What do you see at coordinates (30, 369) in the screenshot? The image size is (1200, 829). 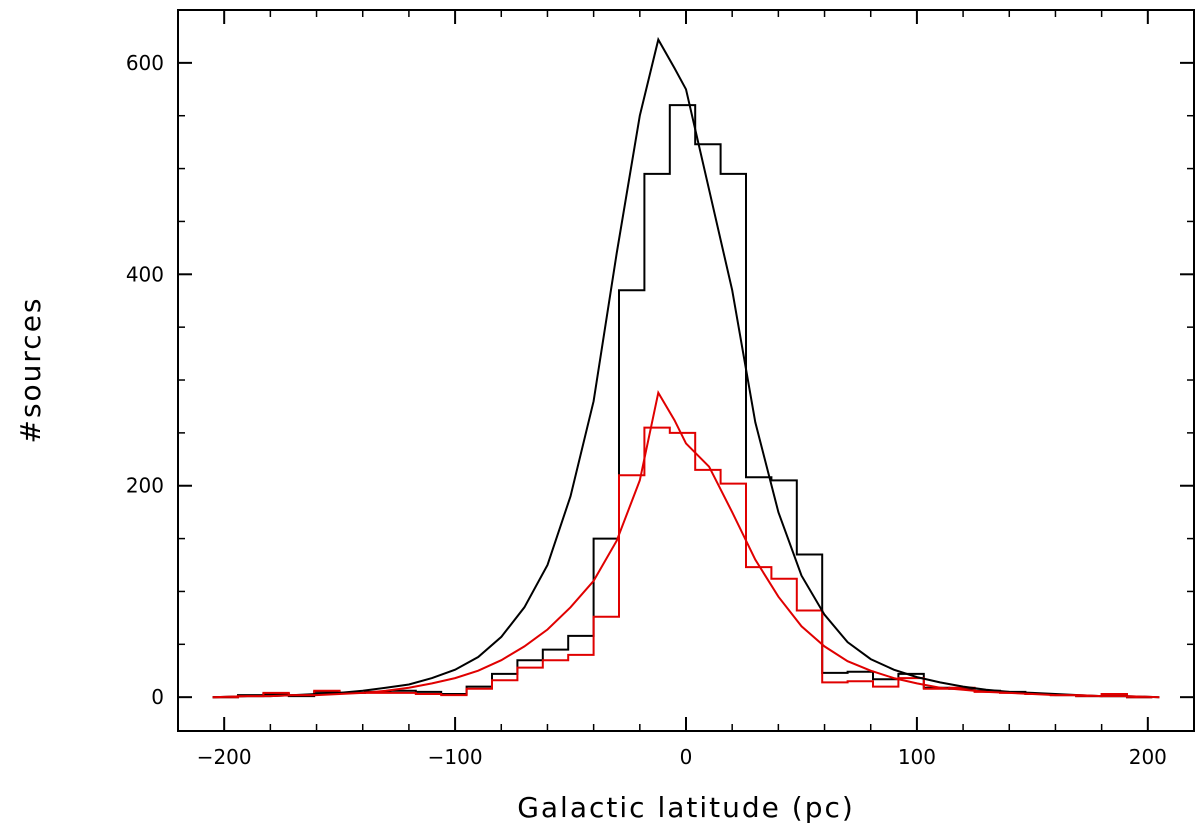 I see `y-axis-label: #sources` at bounding box center [30, 369].